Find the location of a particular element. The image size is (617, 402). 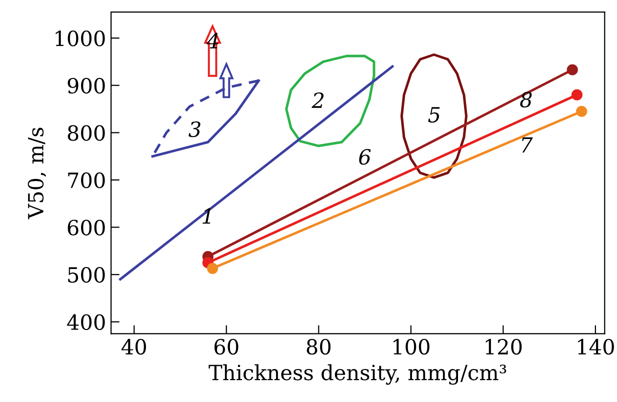

y-tick-label: 600 is located at coordinates (86, 228).